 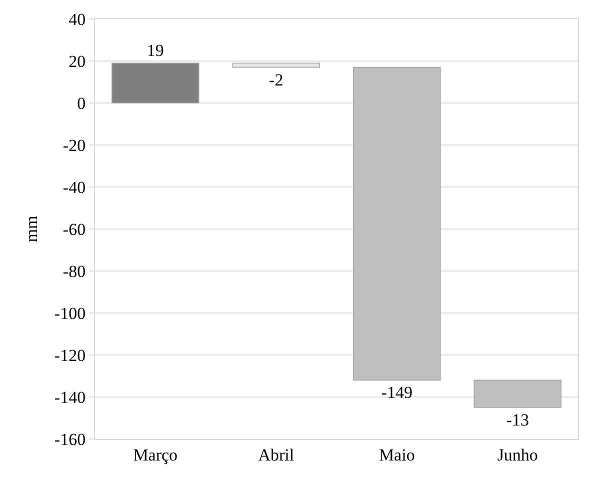 What do you see at coordinates (74, 187) in the screenshot?
I see `y-tick-label: -40` at bounding box center [74, 187].